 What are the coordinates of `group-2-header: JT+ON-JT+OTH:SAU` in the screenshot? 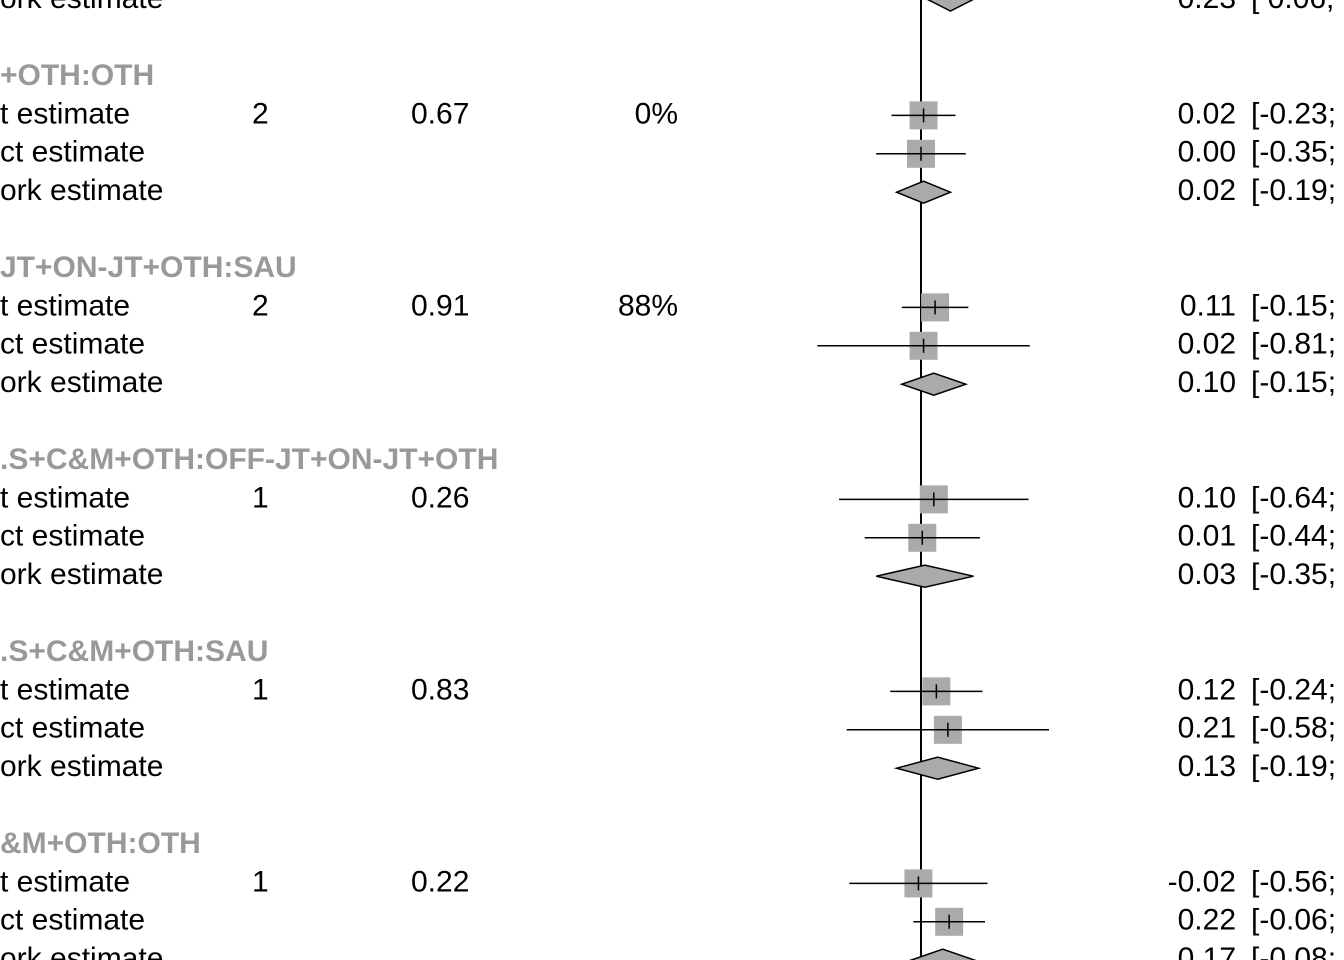 It's located at (148, 267).